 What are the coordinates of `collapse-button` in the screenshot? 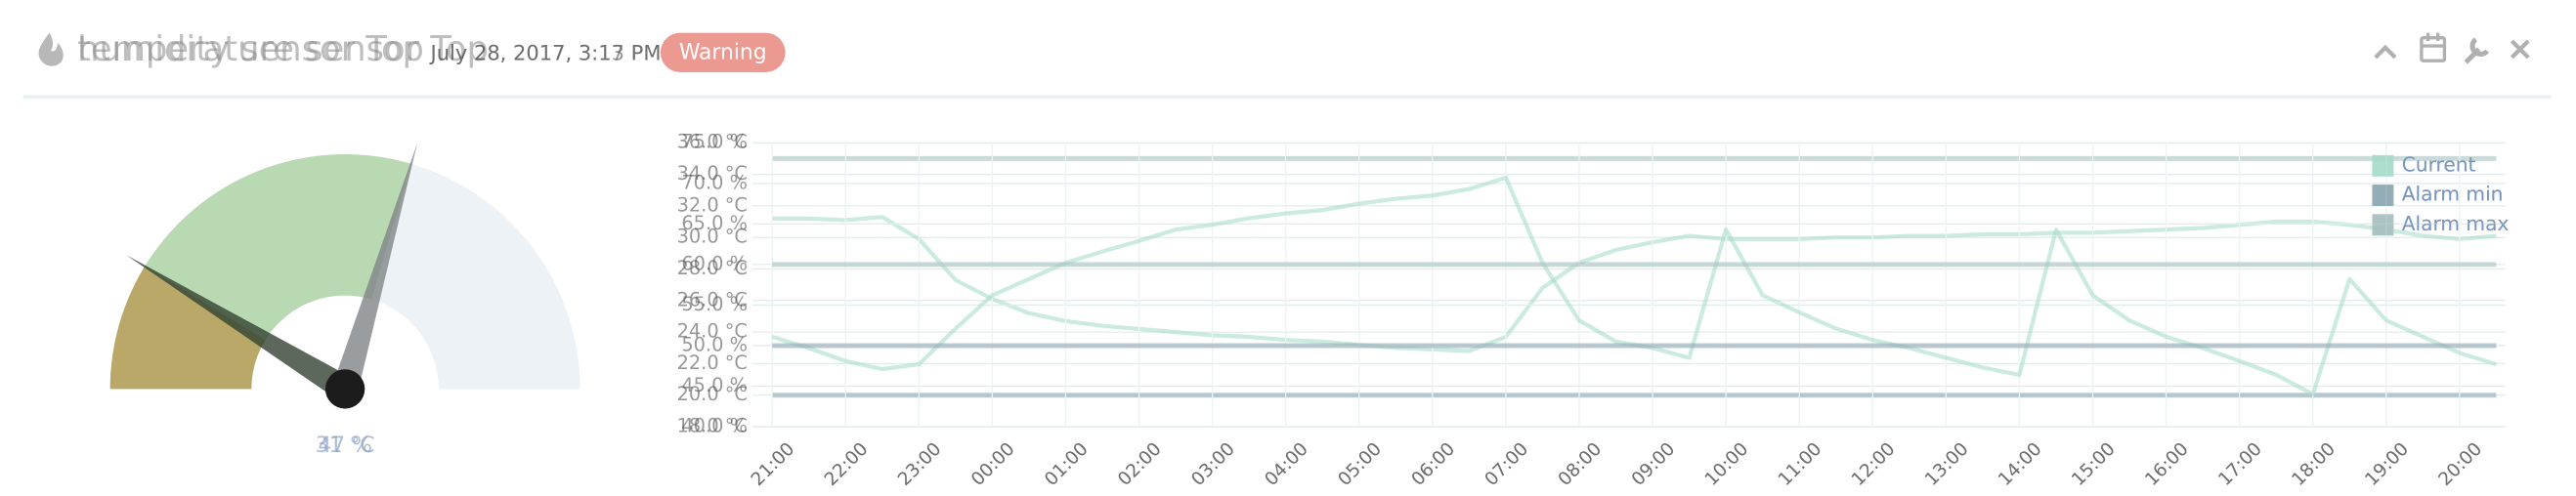 It's located at (2385, 52).